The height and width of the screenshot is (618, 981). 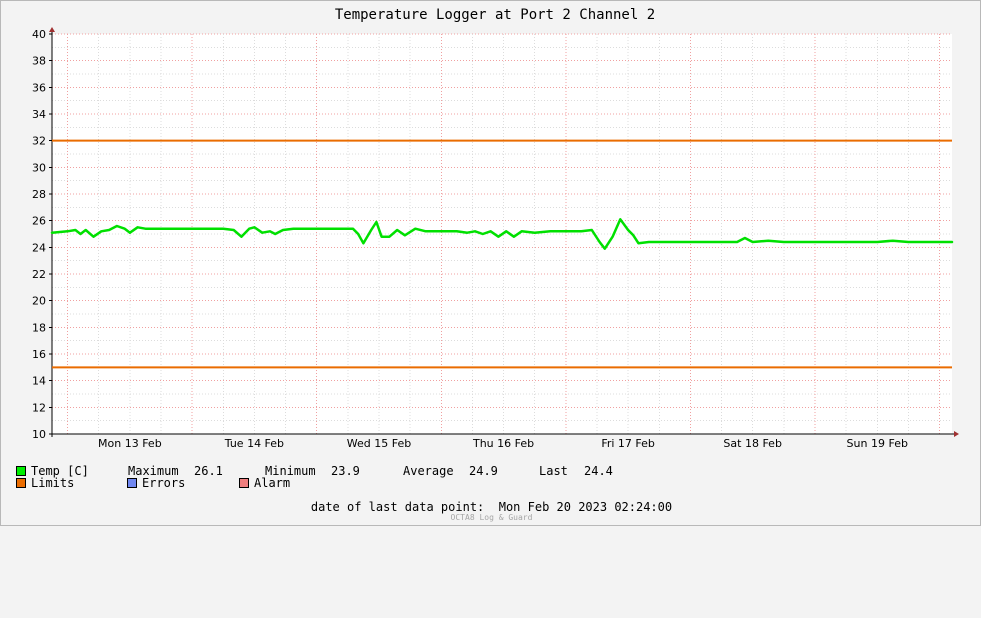 I want to click on legend-alarm: Alarm, so click(x=264, y=483).